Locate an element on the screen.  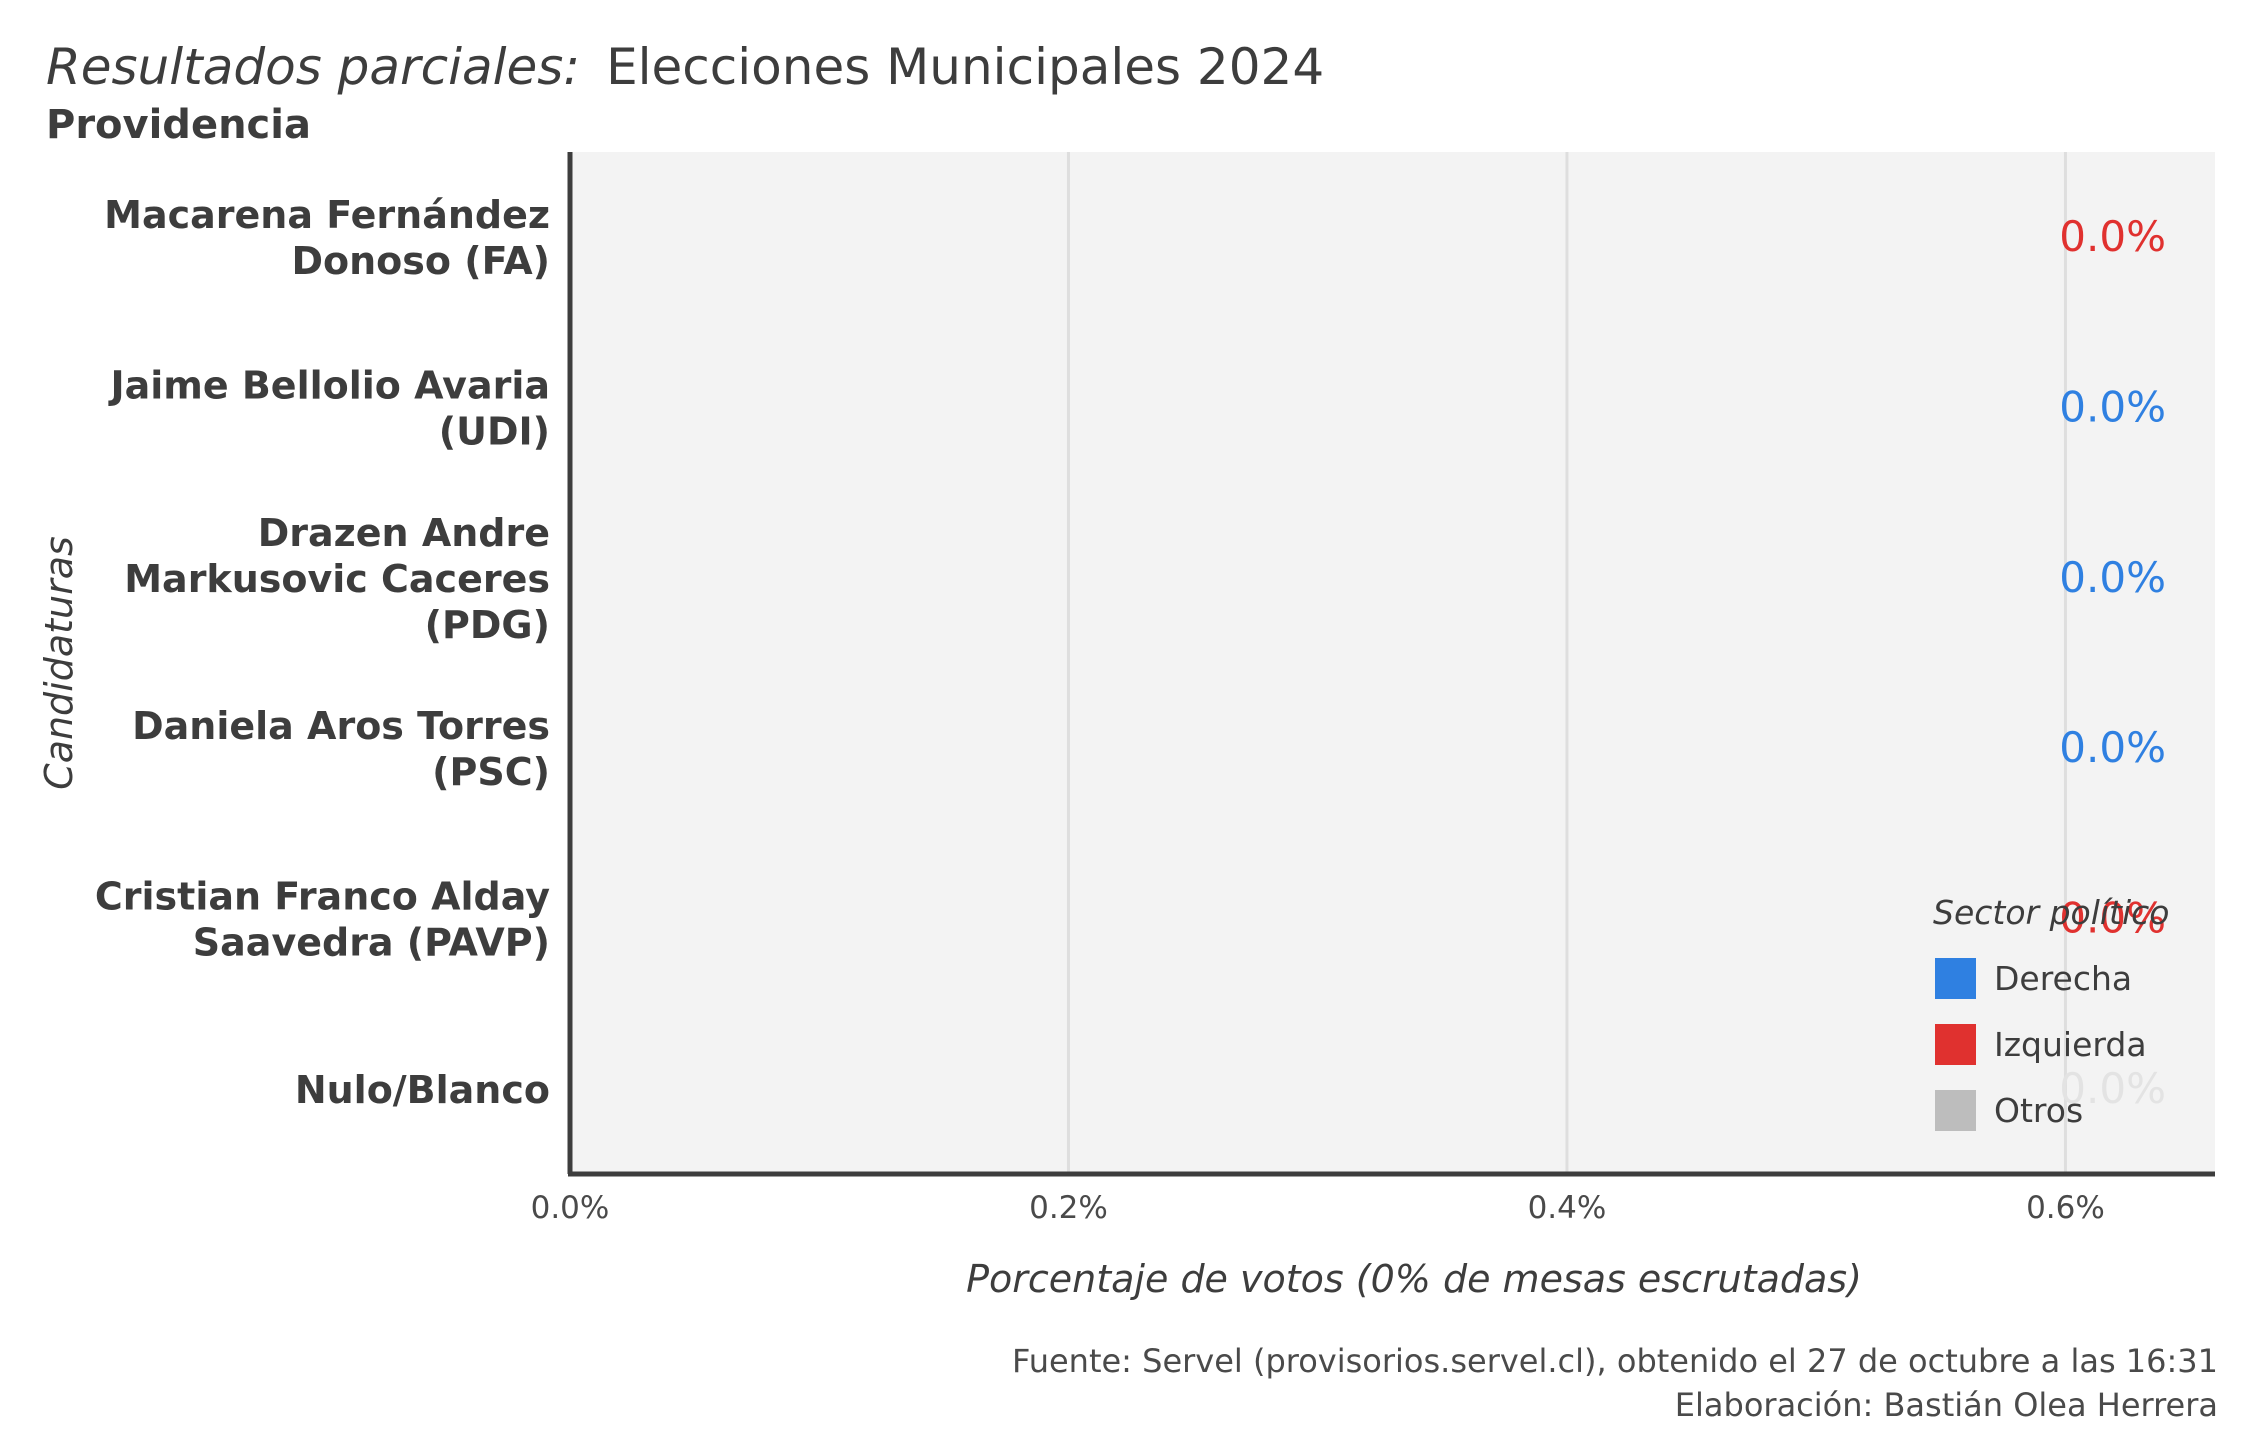
chart-subtitle: Providencia is located at coordinates (178, 125).